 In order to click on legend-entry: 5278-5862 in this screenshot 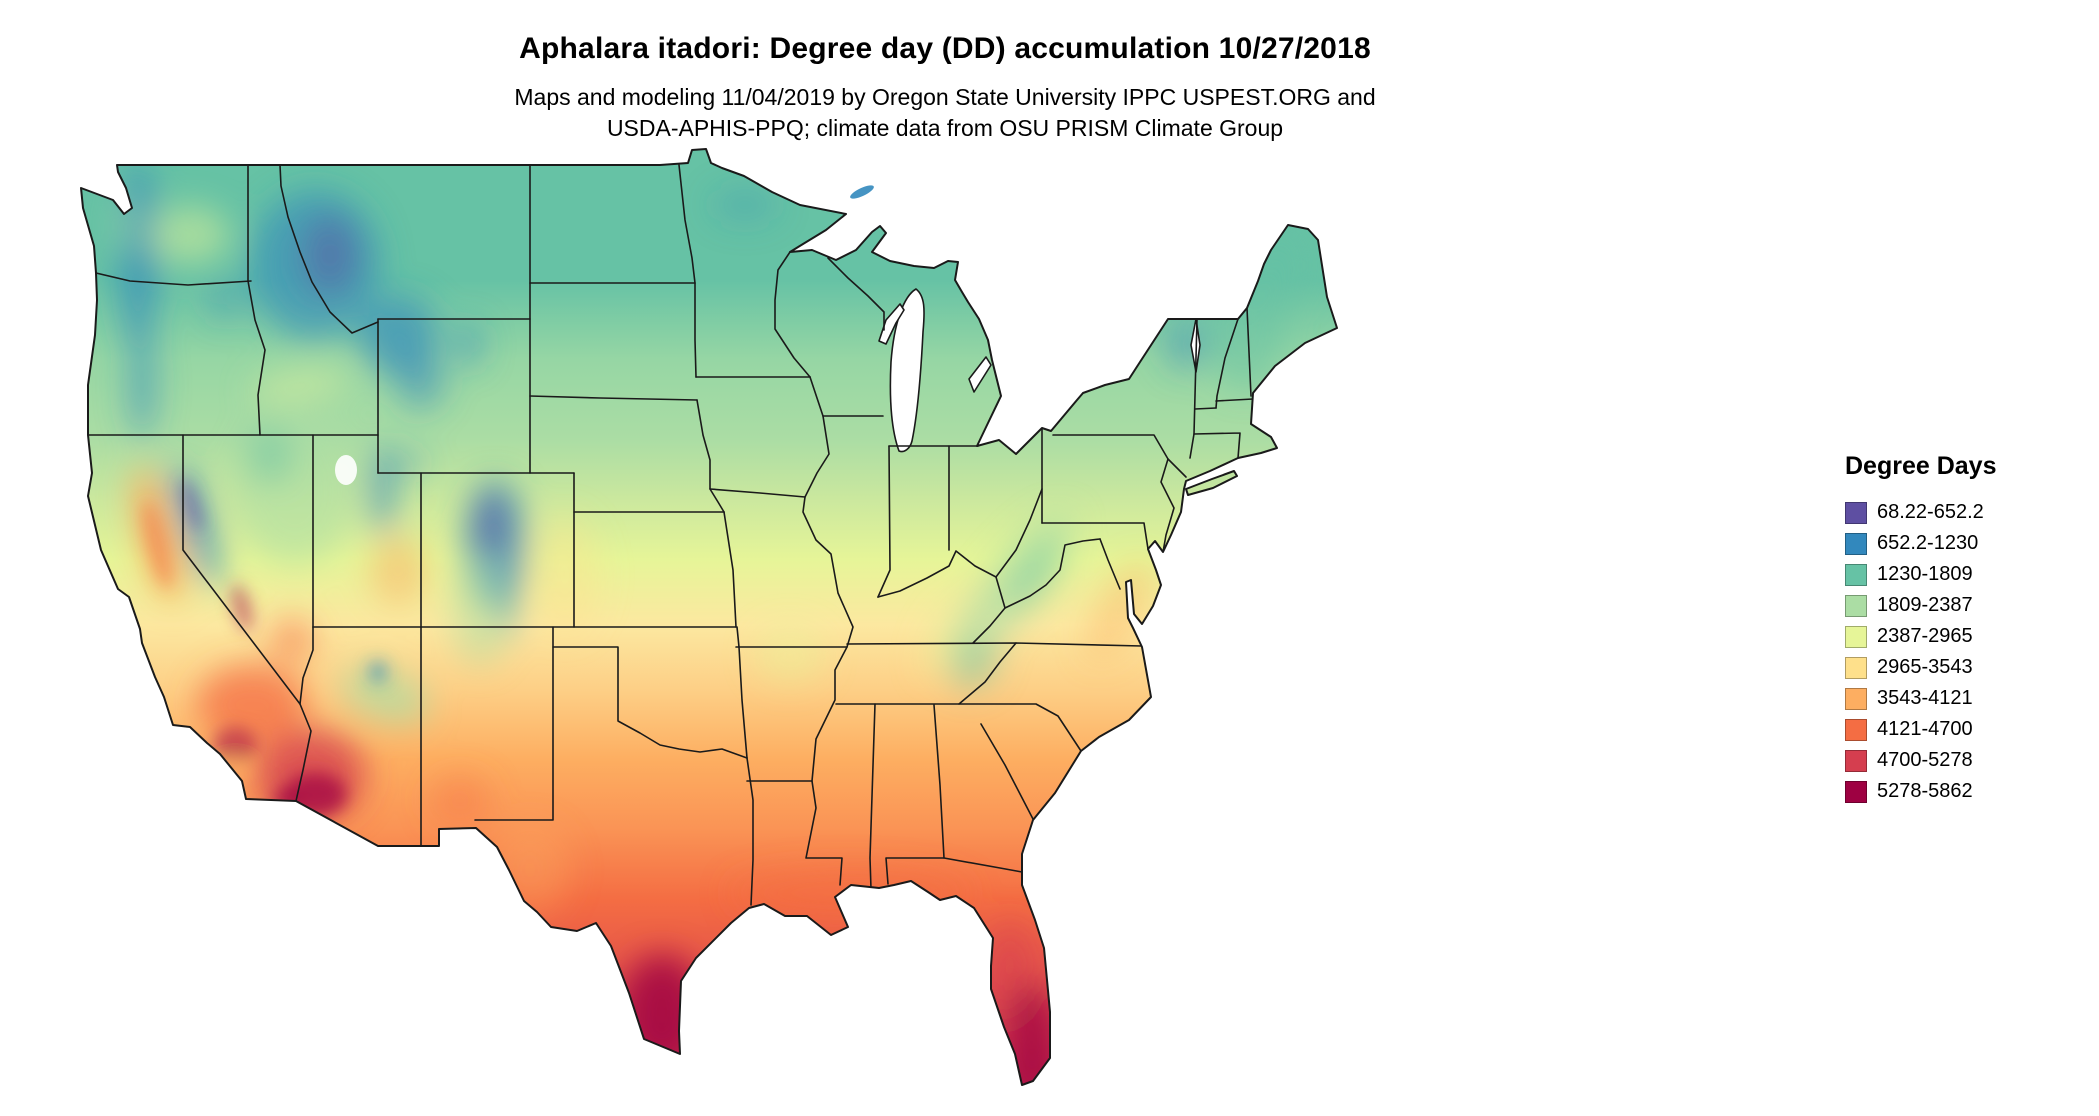, I will do `click(1920, 791)`.